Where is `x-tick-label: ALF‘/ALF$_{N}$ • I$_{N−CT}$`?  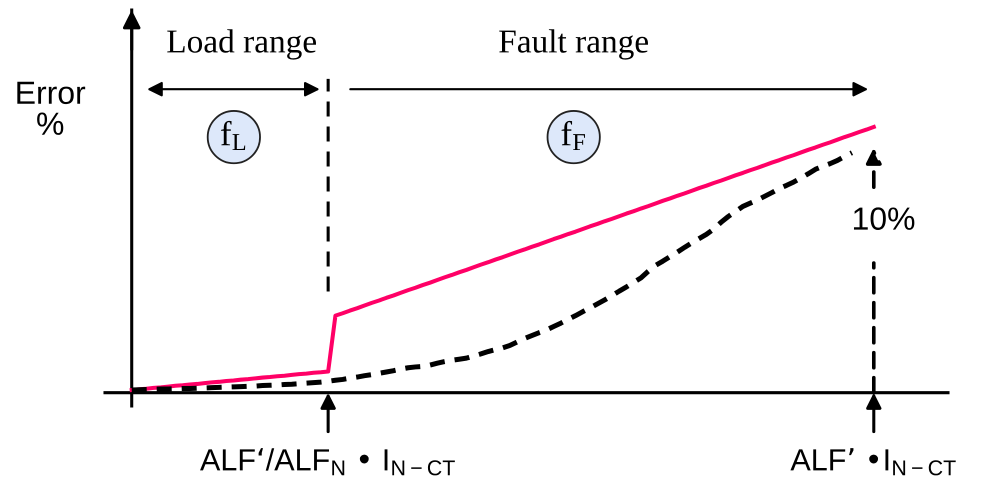 x-tick-label: ALF‘/ALF$_{N}$ • I$_{N−CT}$ is located at coordinates (327, 462).